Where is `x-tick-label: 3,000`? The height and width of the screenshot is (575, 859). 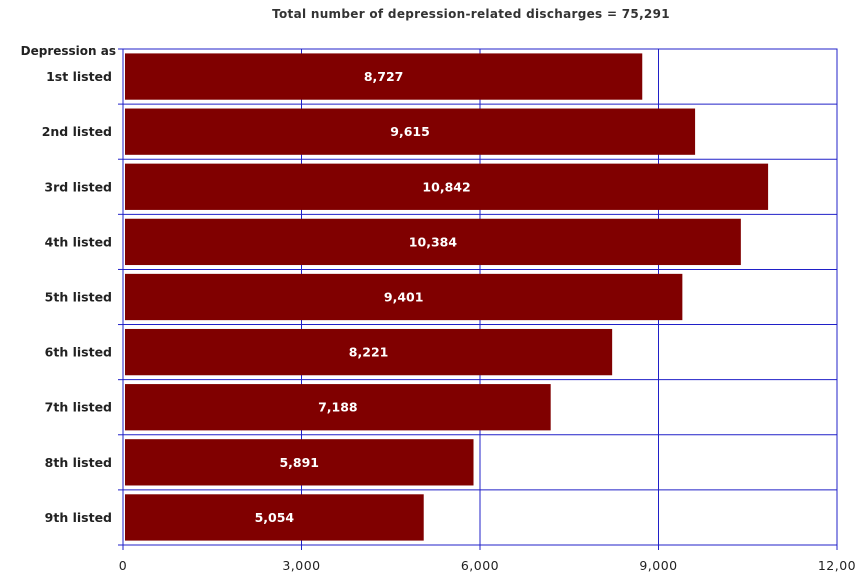
x-tick-label: 3,000 is located at coordinates (301, 565).